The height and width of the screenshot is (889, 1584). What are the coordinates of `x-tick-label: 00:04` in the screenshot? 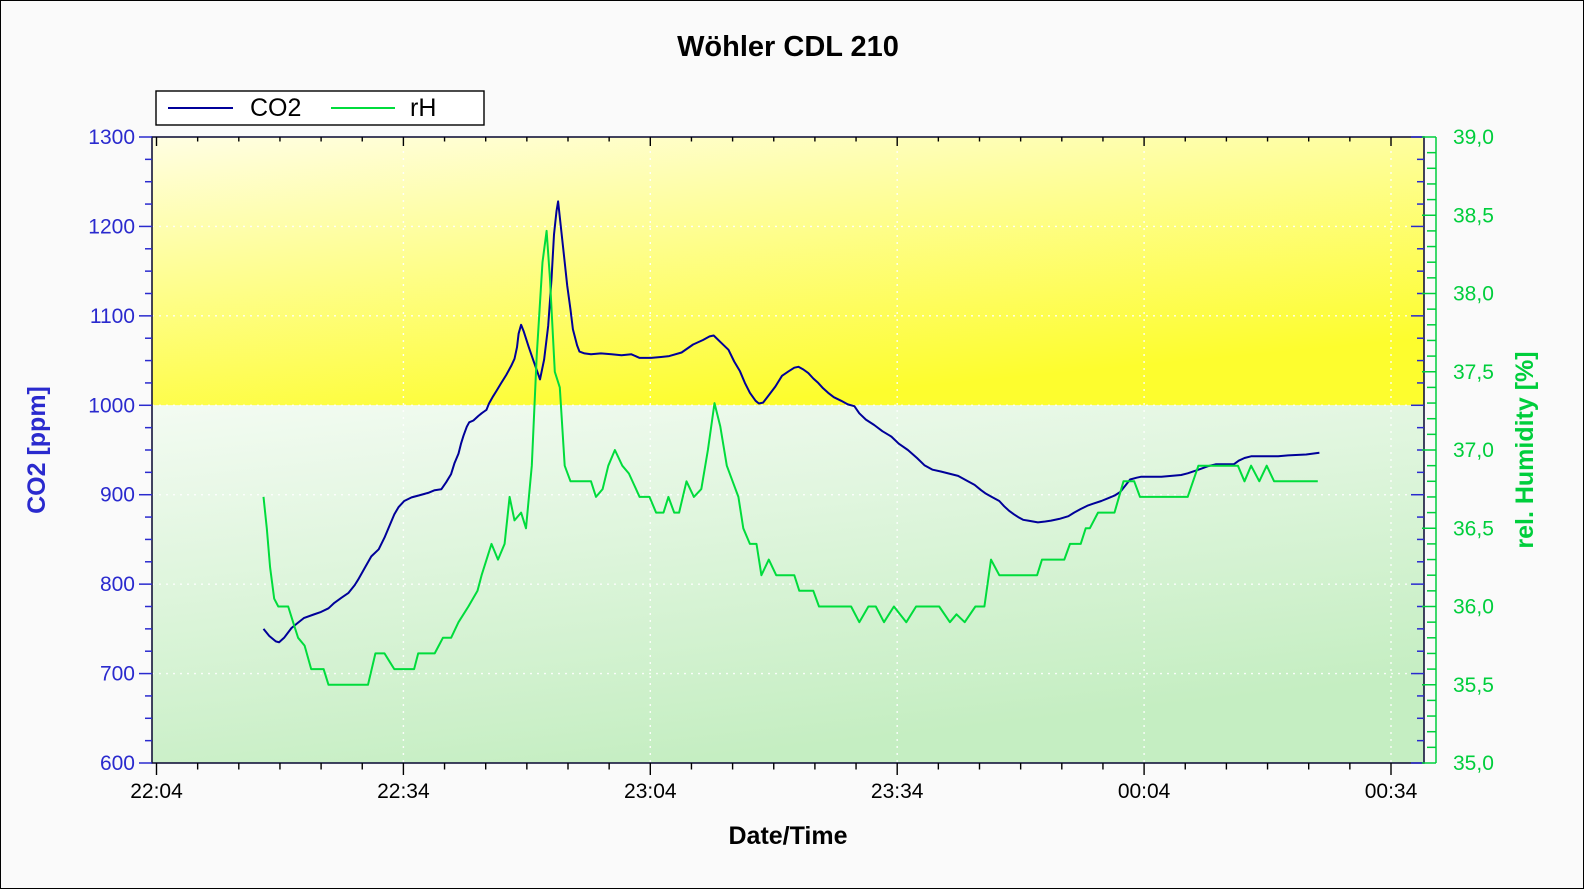 It's located at (1144, 791).